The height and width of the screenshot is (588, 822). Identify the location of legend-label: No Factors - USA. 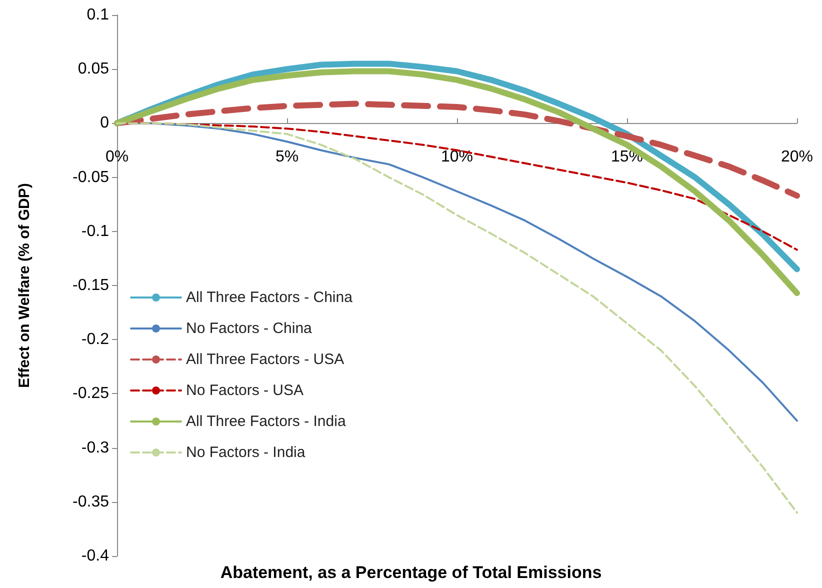
(245, 390).